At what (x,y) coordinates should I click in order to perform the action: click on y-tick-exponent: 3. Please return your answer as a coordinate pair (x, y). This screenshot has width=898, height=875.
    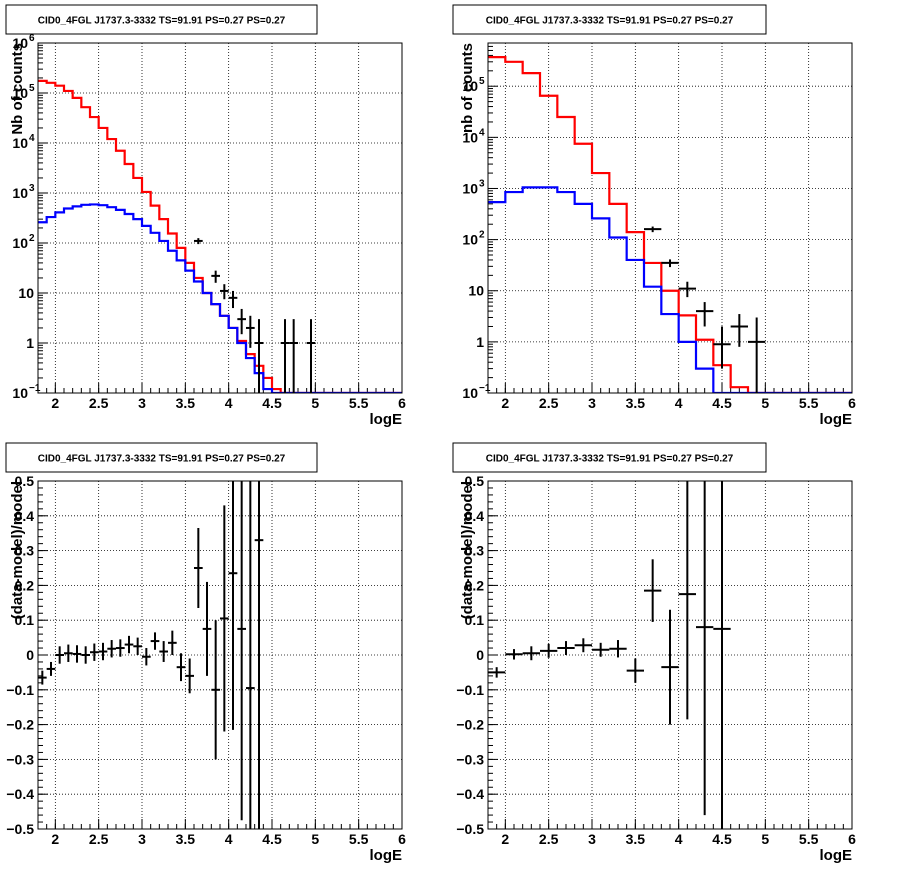
    Looking at the image, I should click on (482, 183).